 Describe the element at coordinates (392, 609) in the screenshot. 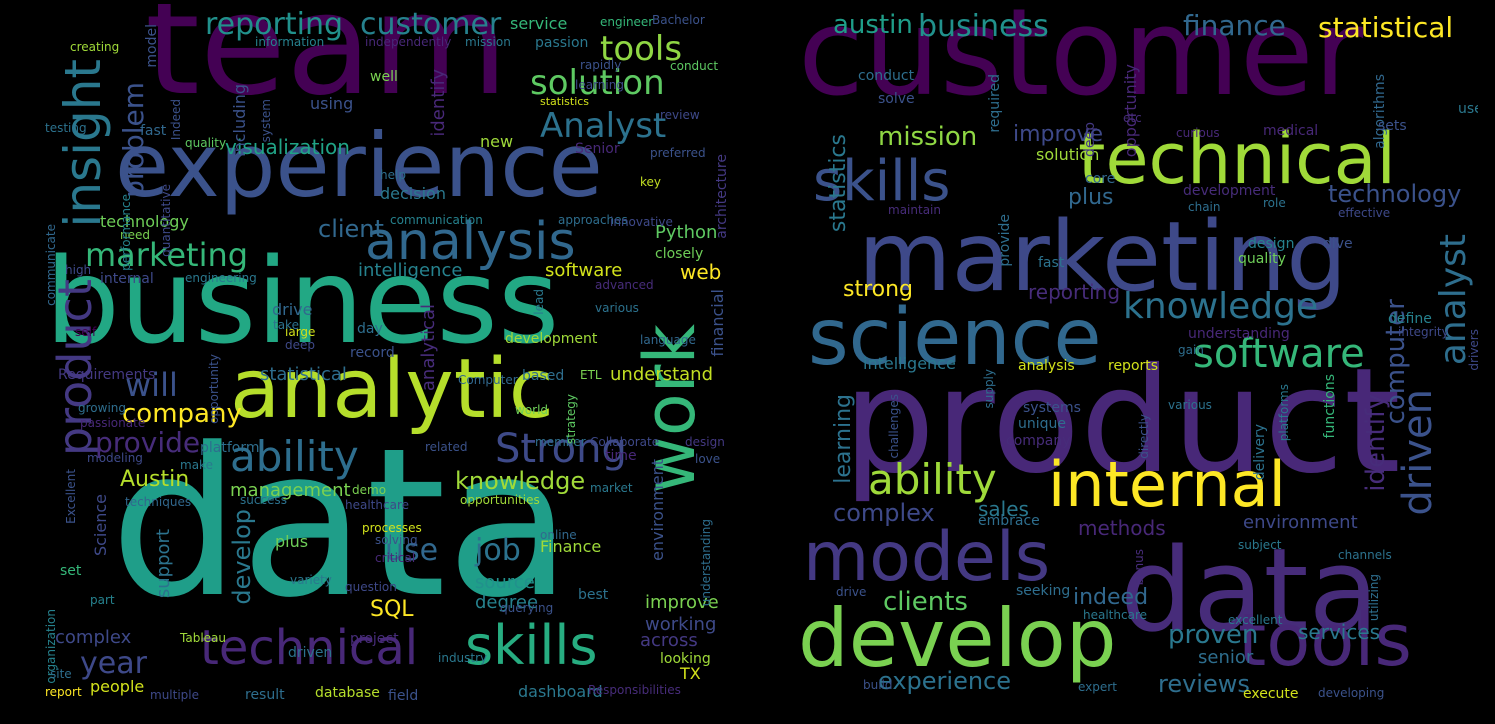

I see `word-cloud-word: SQL` at that location.